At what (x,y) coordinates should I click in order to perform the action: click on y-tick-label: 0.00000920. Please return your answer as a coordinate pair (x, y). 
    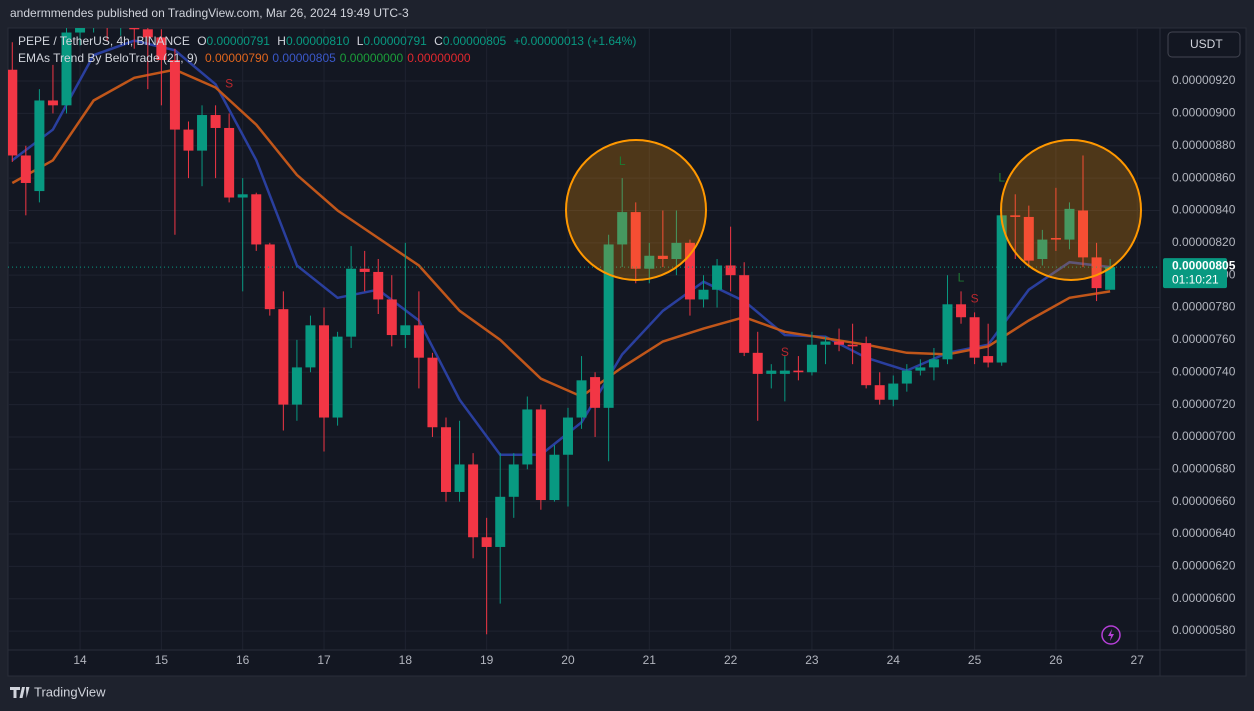
    Looking at the image, I should click on (1204, 80).